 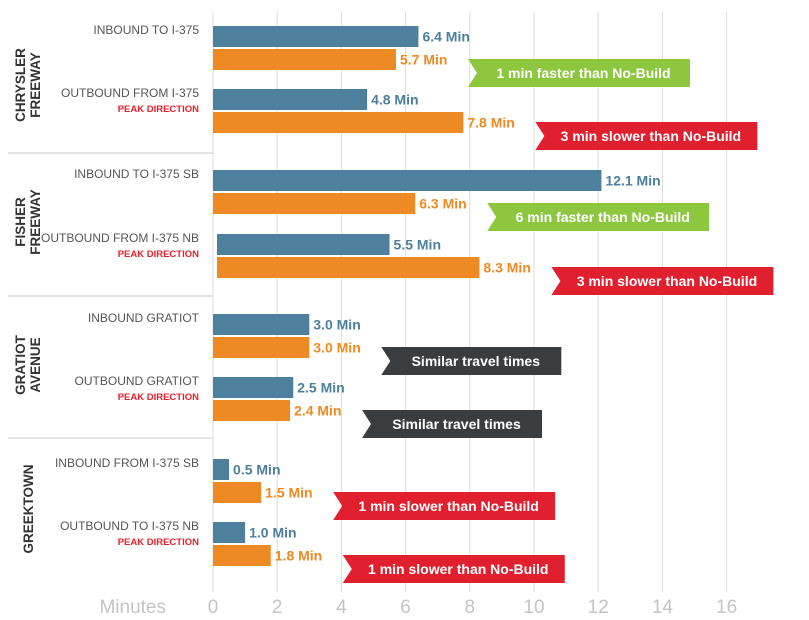 What do you see at coordinates (130, 93) in the screenshot?
I see `row-label: OUTBOUND FROM I-375` at bounding box center [130, 93].